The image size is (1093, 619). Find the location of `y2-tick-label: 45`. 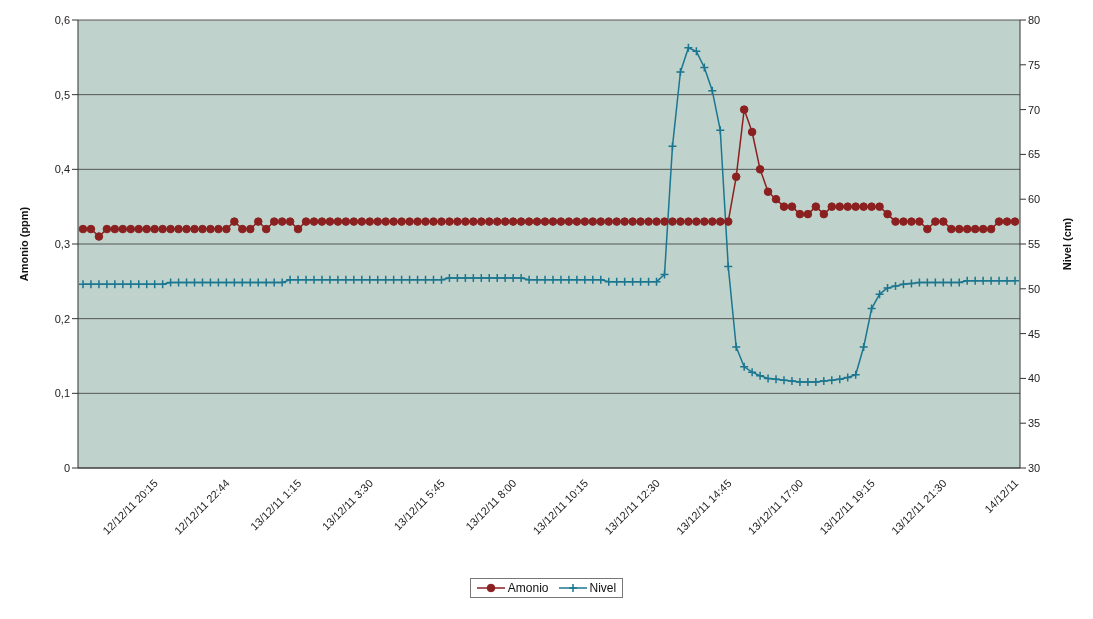

y2-tick-label: 45 is located at coordinates (1034, 333).